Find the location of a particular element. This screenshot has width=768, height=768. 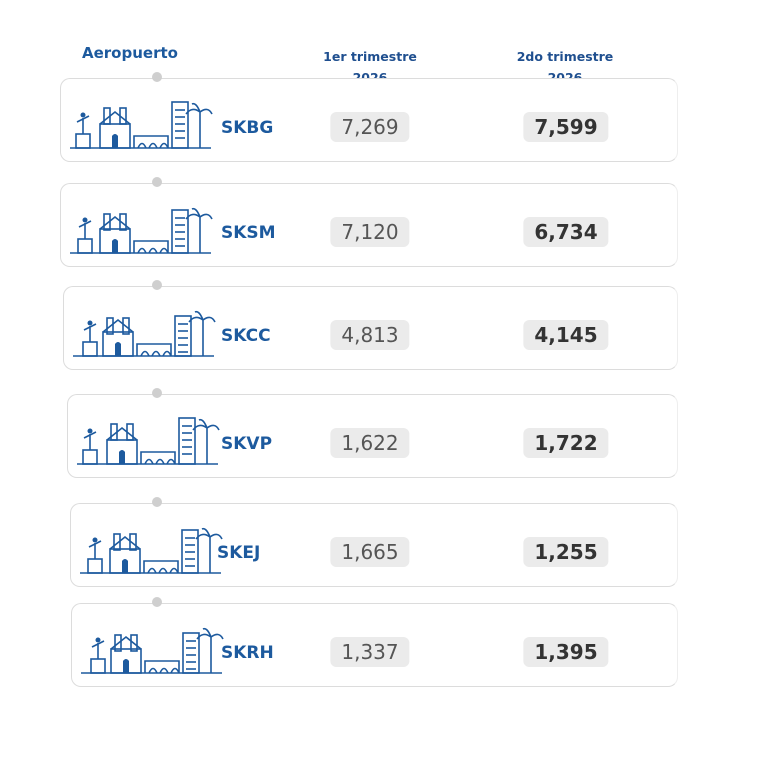

q2-value: 1,255 is located at coordinates (566, 552).